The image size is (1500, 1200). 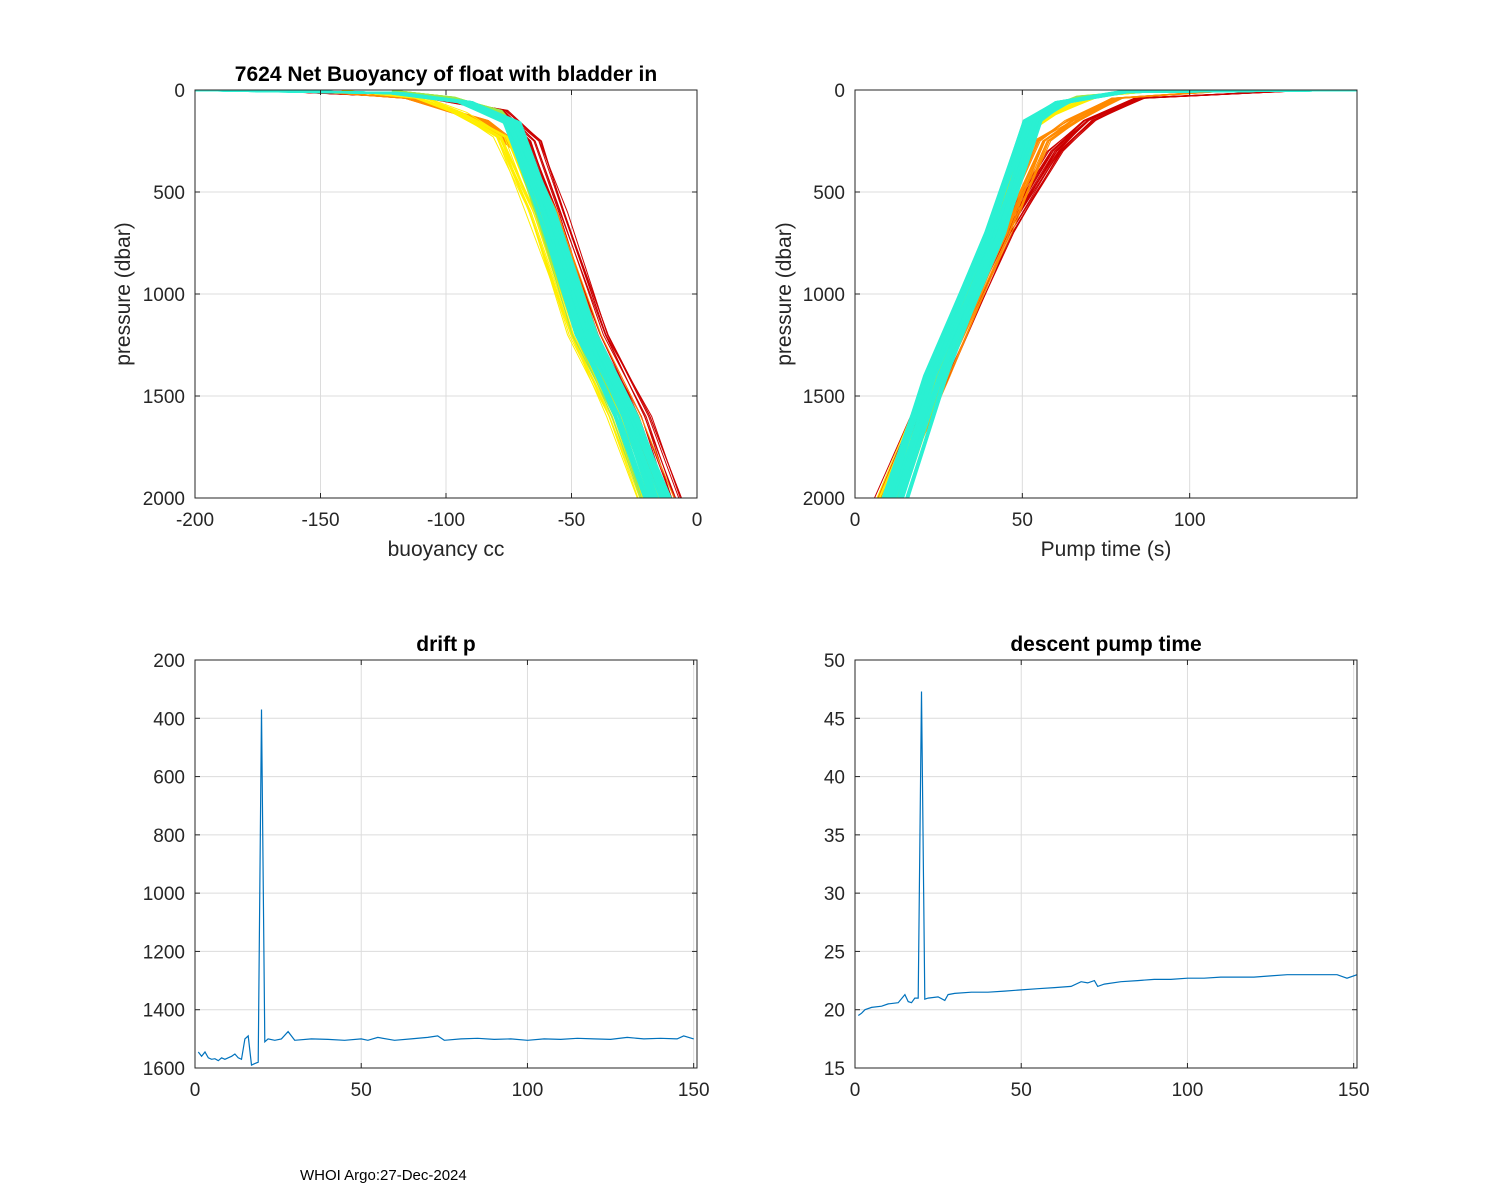 What do you see at coordinates (834, 894) in the screenshot?
I see `y-tick-label: 30` at bounding box center [834, 894].